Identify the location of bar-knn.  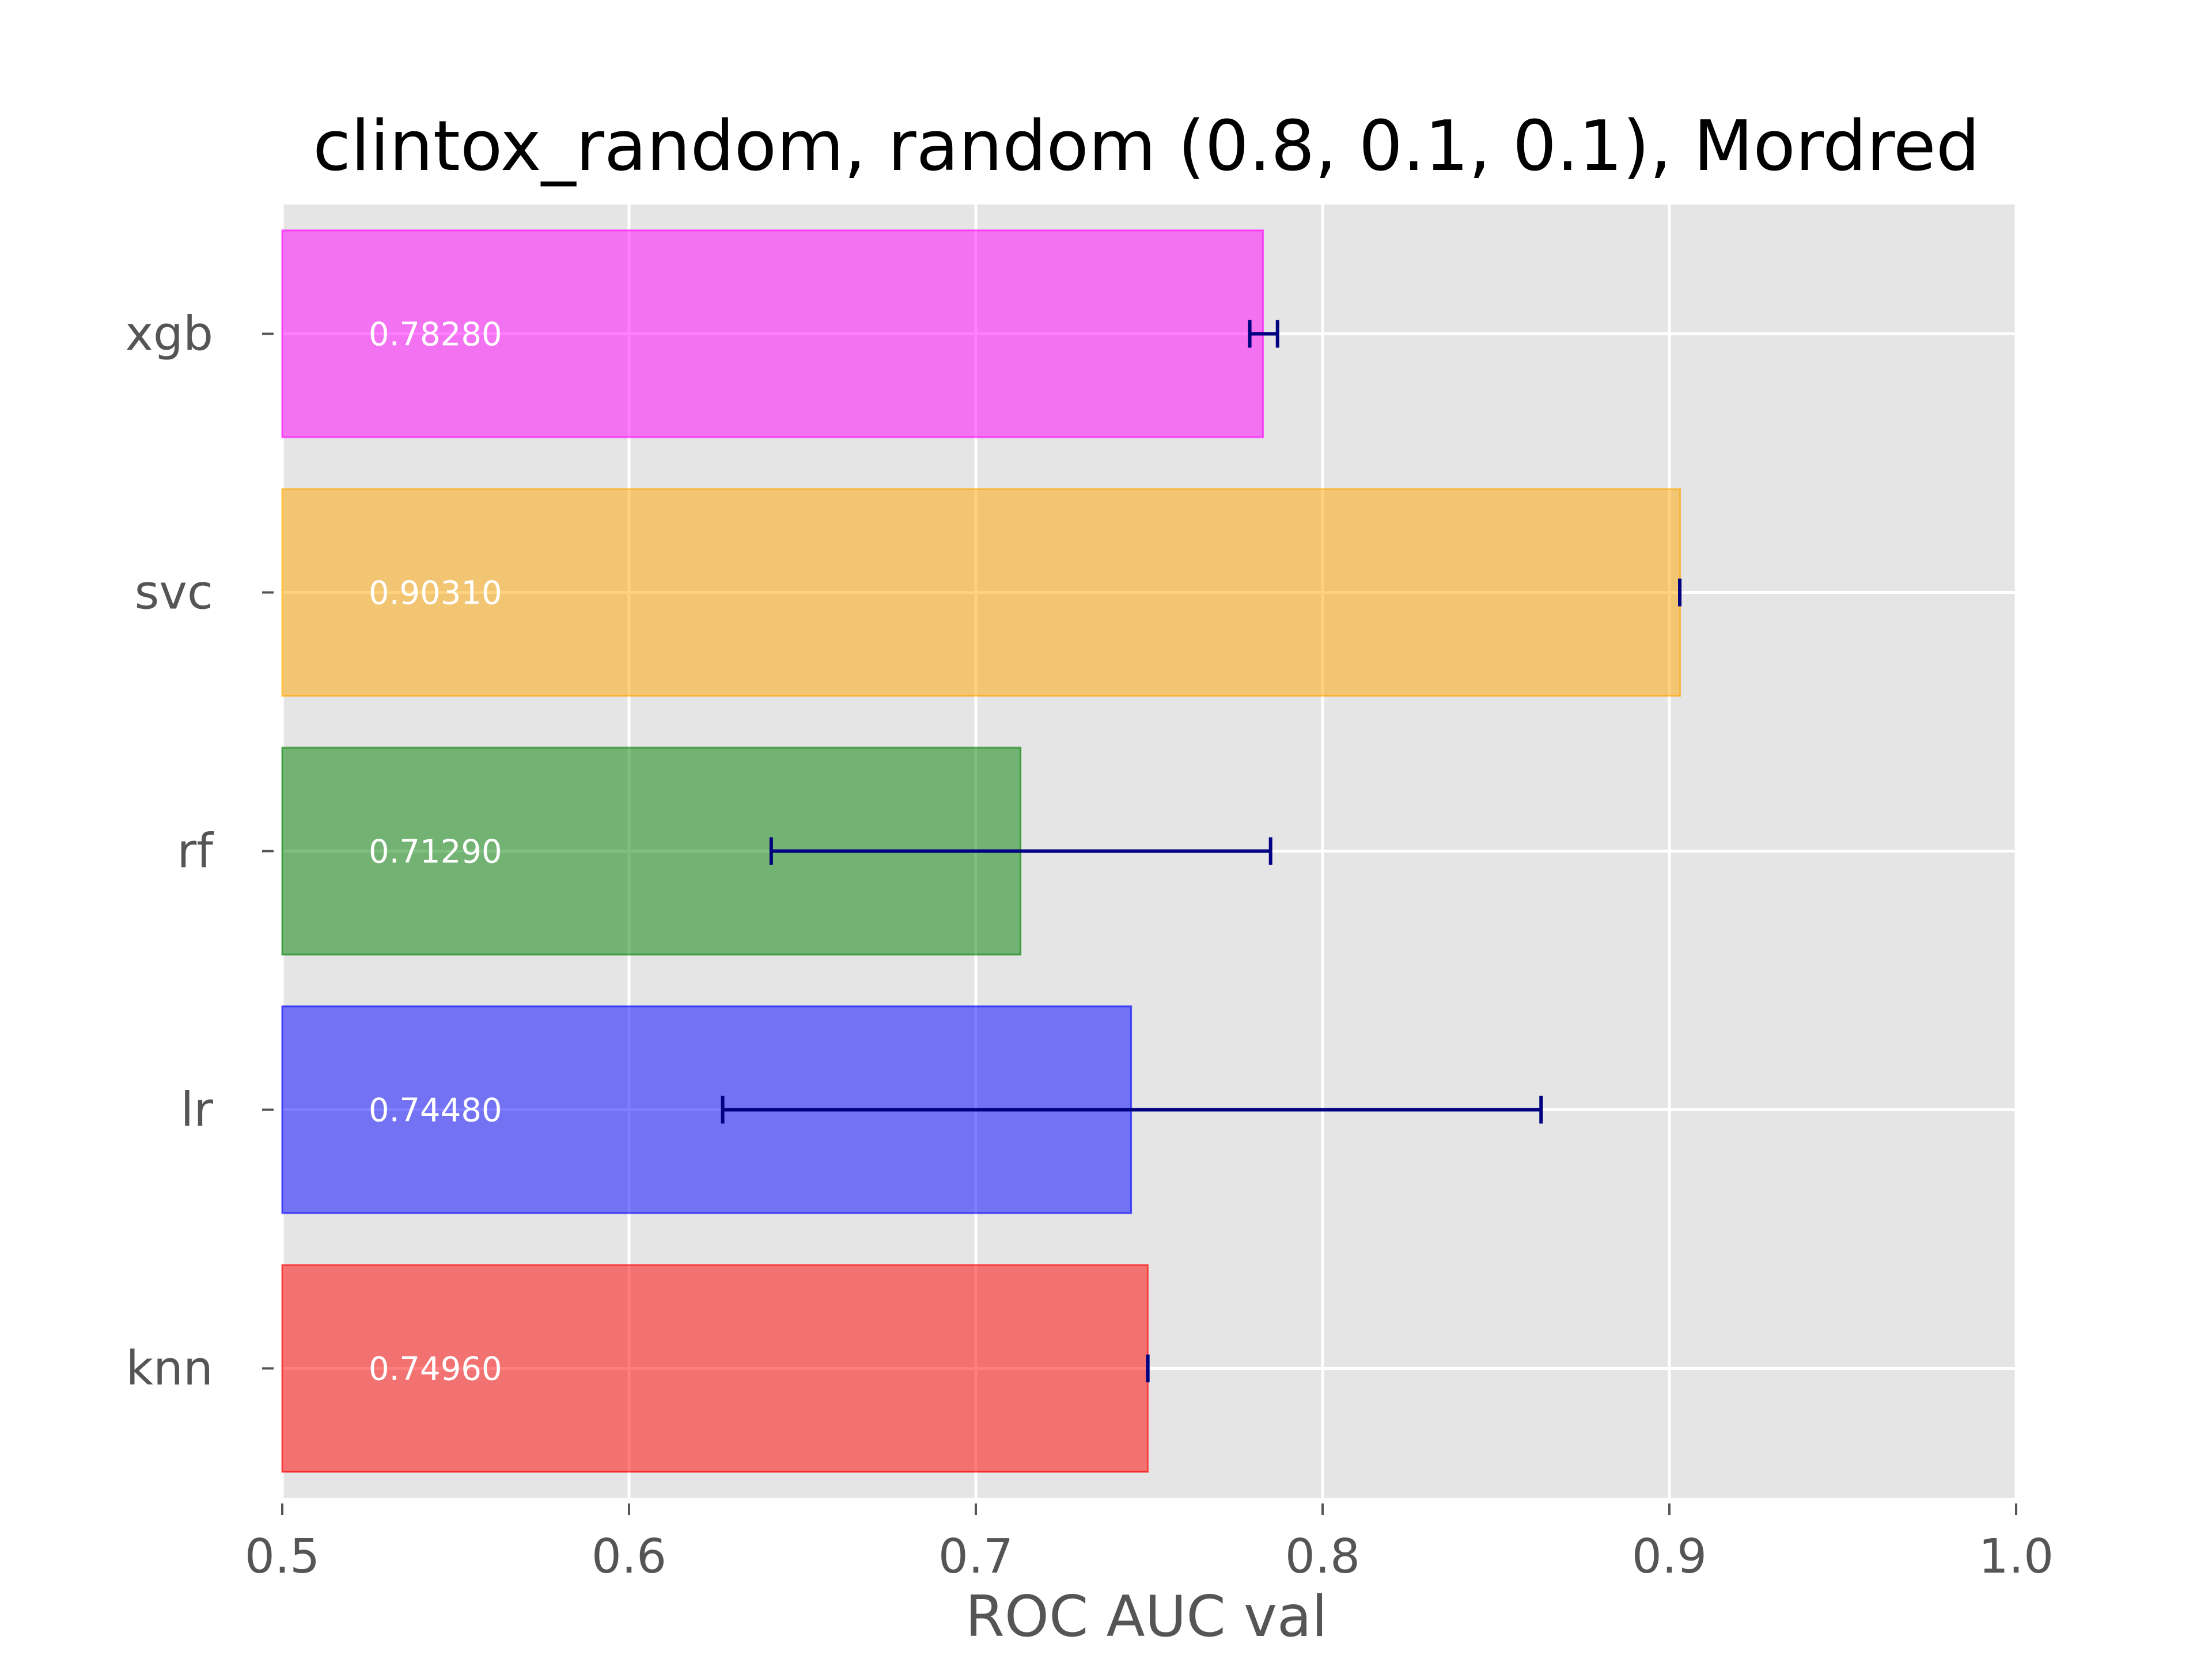
(715, 1368).